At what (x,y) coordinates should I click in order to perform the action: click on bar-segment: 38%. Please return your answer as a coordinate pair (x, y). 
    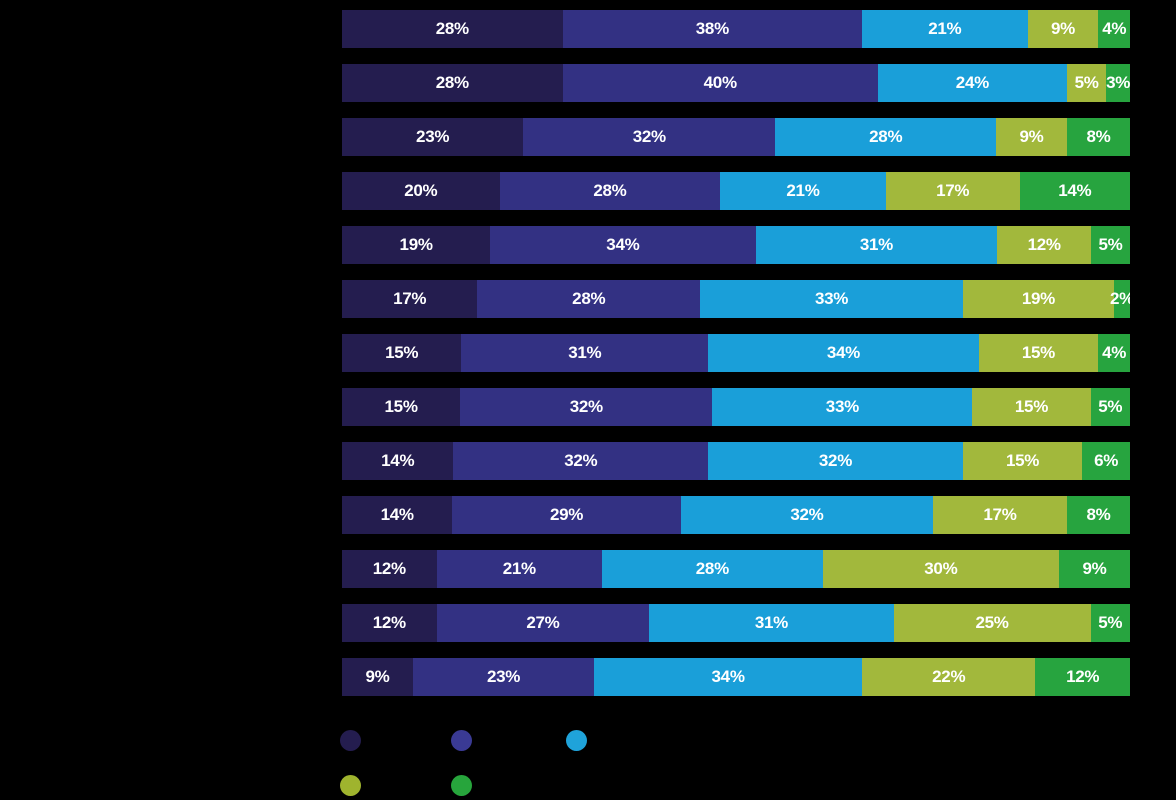
    Looking at the image, I should click on (712, 29).